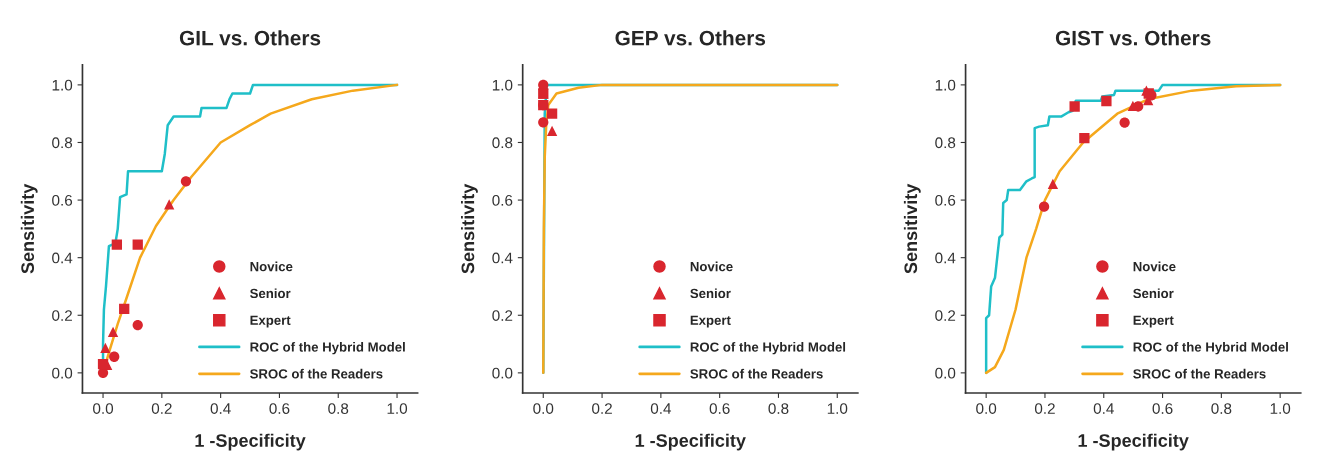 This screenshot has height=469, width=1330. I want to click on chart-title: GEP vs. Others, so click(690, 38).